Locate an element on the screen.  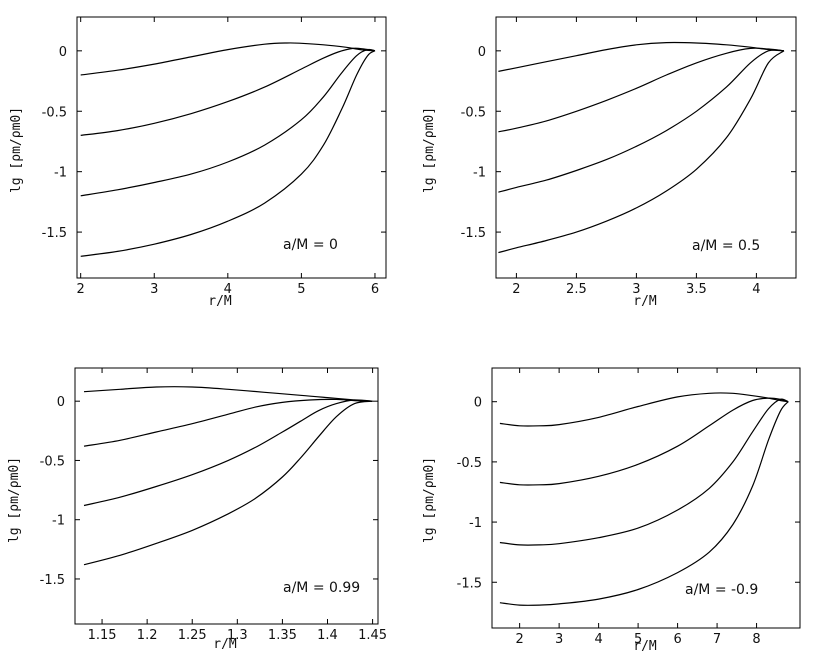
x-tick-label: 1.4 is located at coordinates (327, 635).